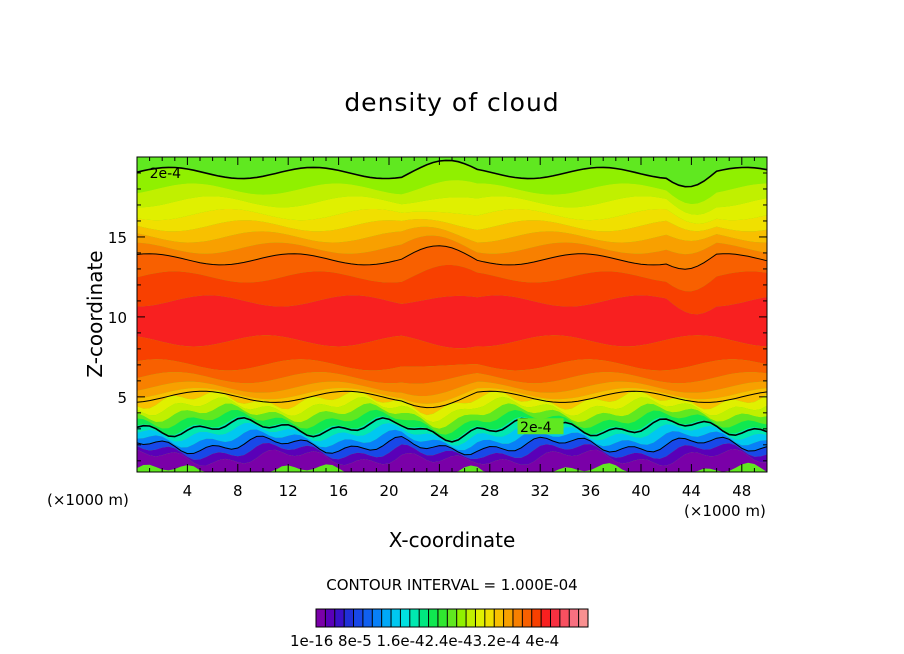 This screenshot has width=904, height=654. Describe the element at coordinates (452, 540) in the screenshot. I see `x-axis-label: X-coordinate` at that location.